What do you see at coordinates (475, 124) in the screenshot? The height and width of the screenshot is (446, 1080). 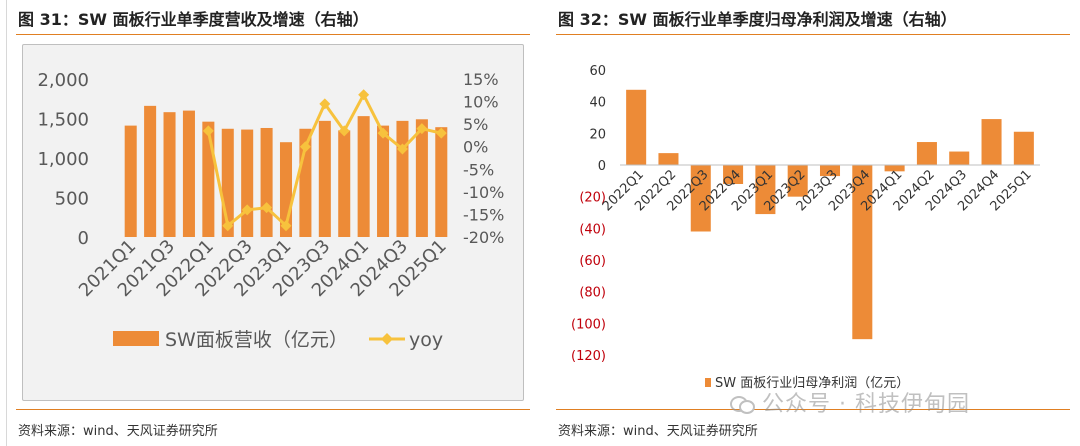 I see `y2-tick-label: 5%` at bounding box center [475, 124].